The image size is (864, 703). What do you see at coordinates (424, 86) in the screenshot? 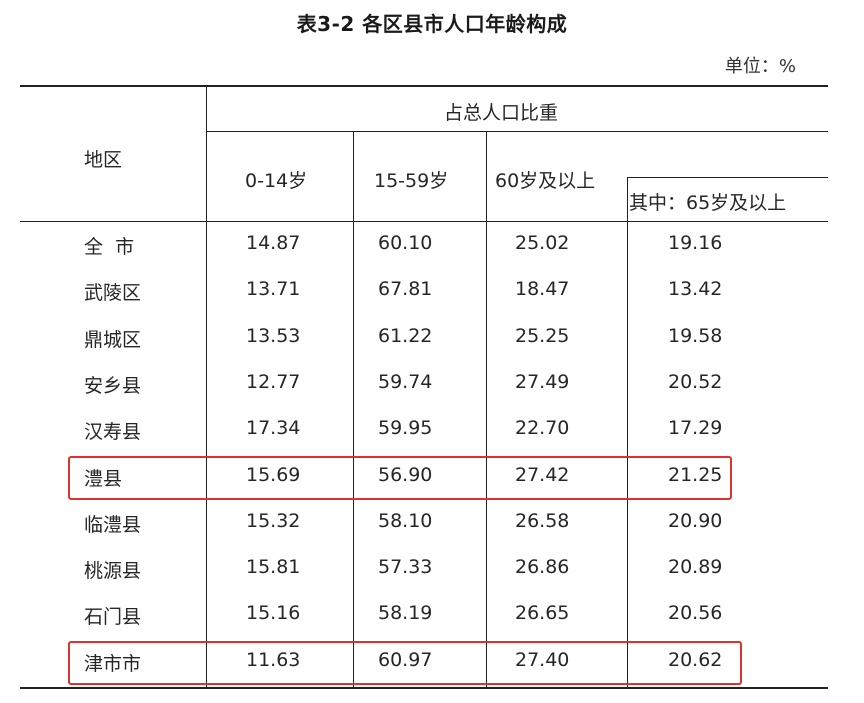
I see `top-rule` at bounding box center [424, 86].